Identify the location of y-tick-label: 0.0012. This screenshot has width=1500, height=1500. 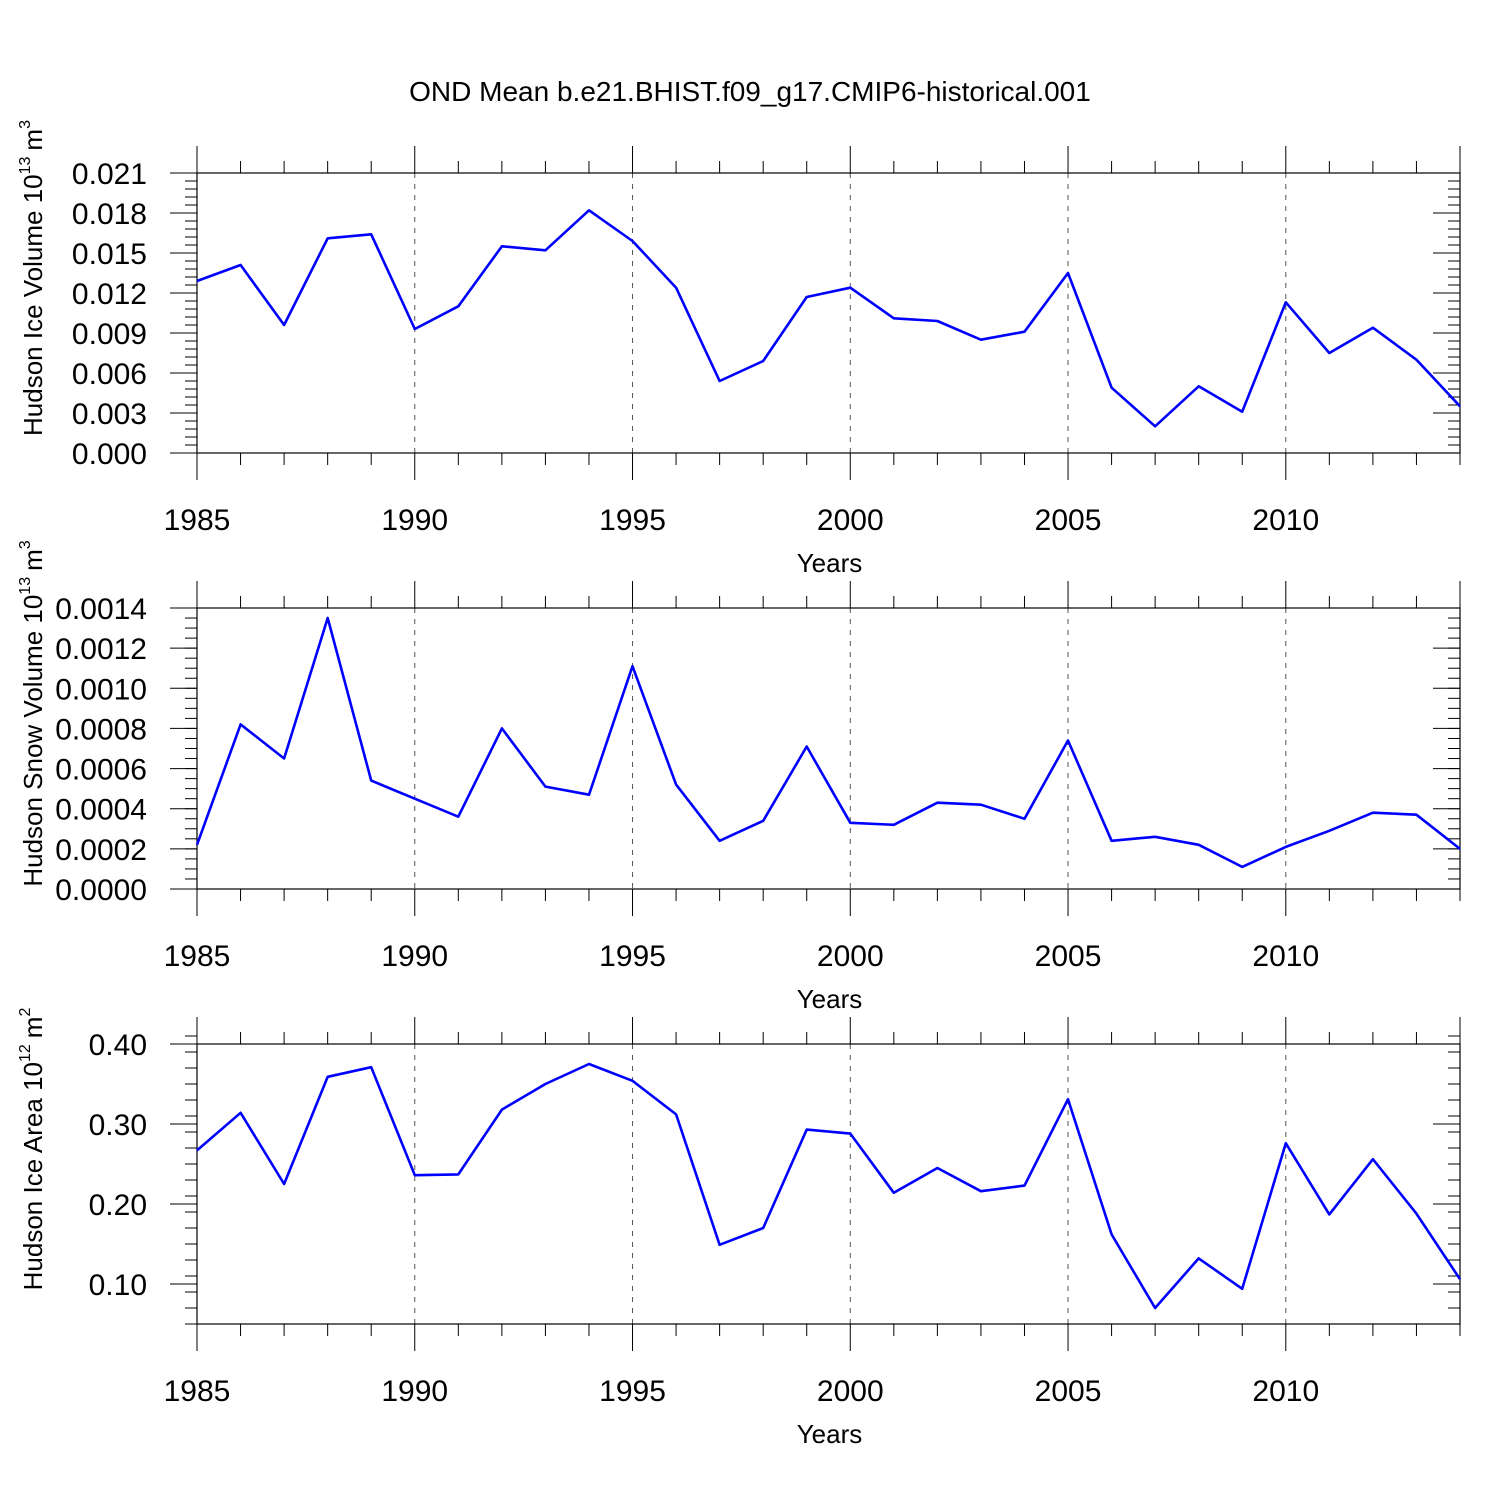
(101, 649).